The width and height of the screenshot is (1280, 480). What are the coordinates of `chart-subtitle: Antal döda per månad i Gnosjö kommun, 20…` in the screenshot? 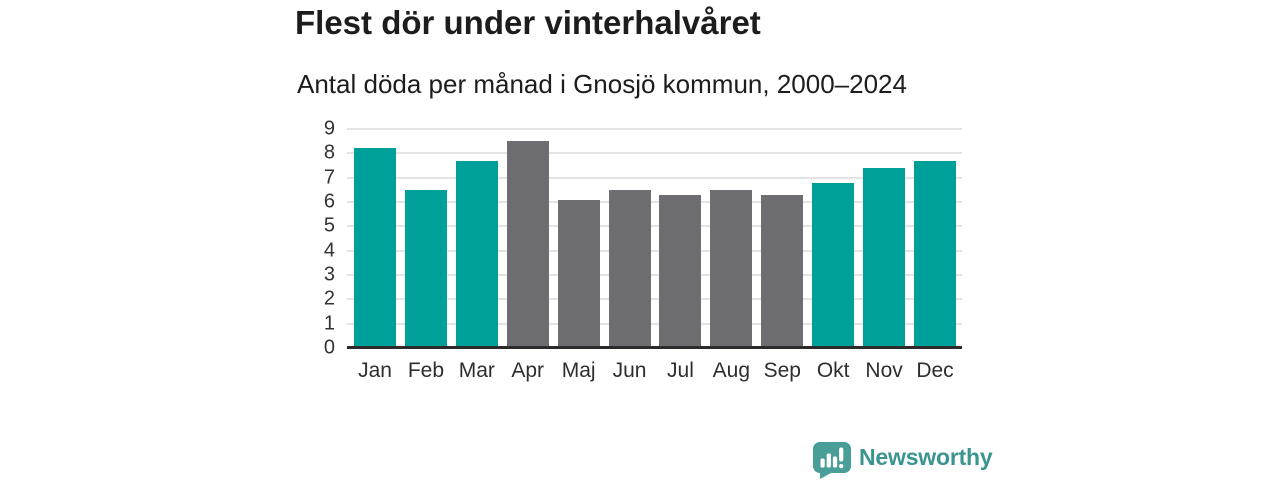 It's located at (602, 84).